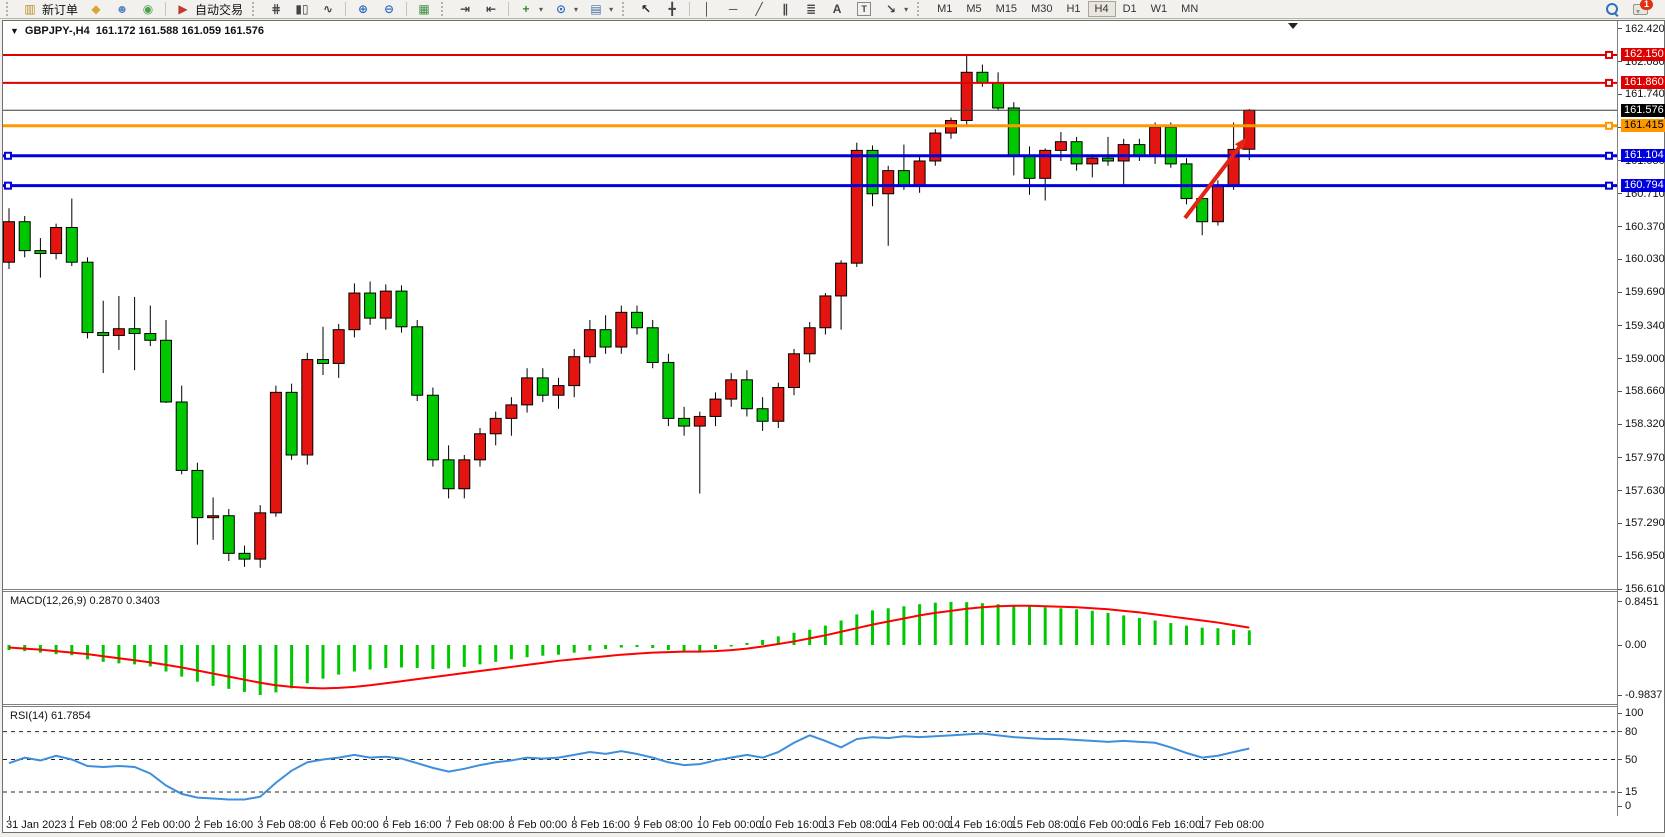 The width and height of the screenshot is (1665, 837). I want to click on price-badge-162.150: 162.150, so click(1643, 55).